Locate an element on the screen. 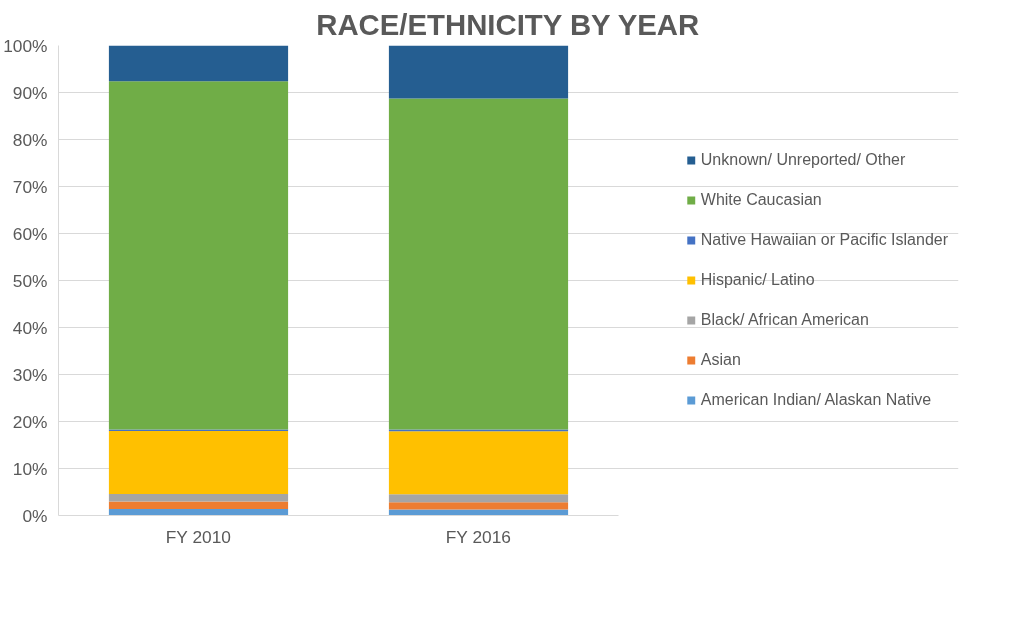 This screenshot has width=1015, height=628. y-tick-label: 70% is located at coordinates (30, 186).